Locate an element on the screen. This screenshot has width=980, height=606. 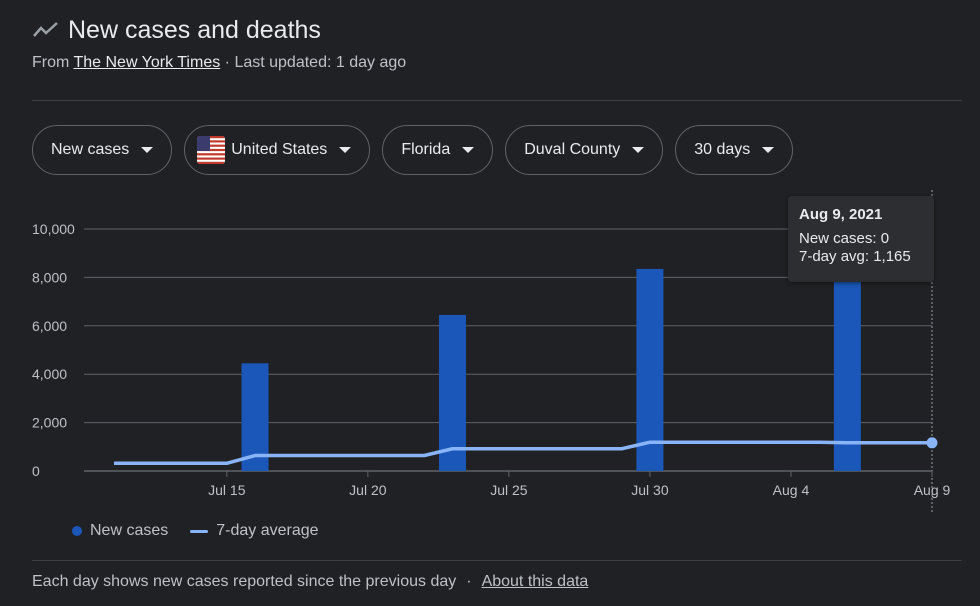
x-tick-label: Aug 9 is located at coordinates (932, 490).